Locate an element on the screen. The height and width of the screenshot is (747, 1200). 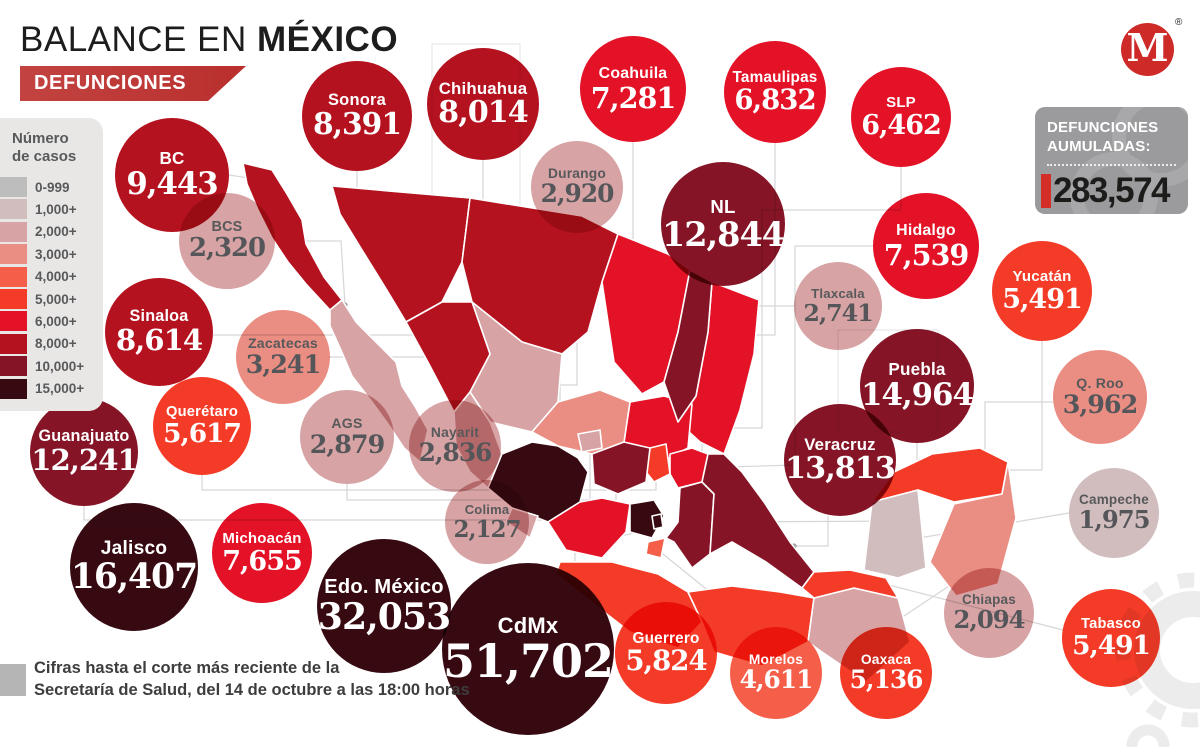
red-accent-bar is located at coordinates (1046, 190).